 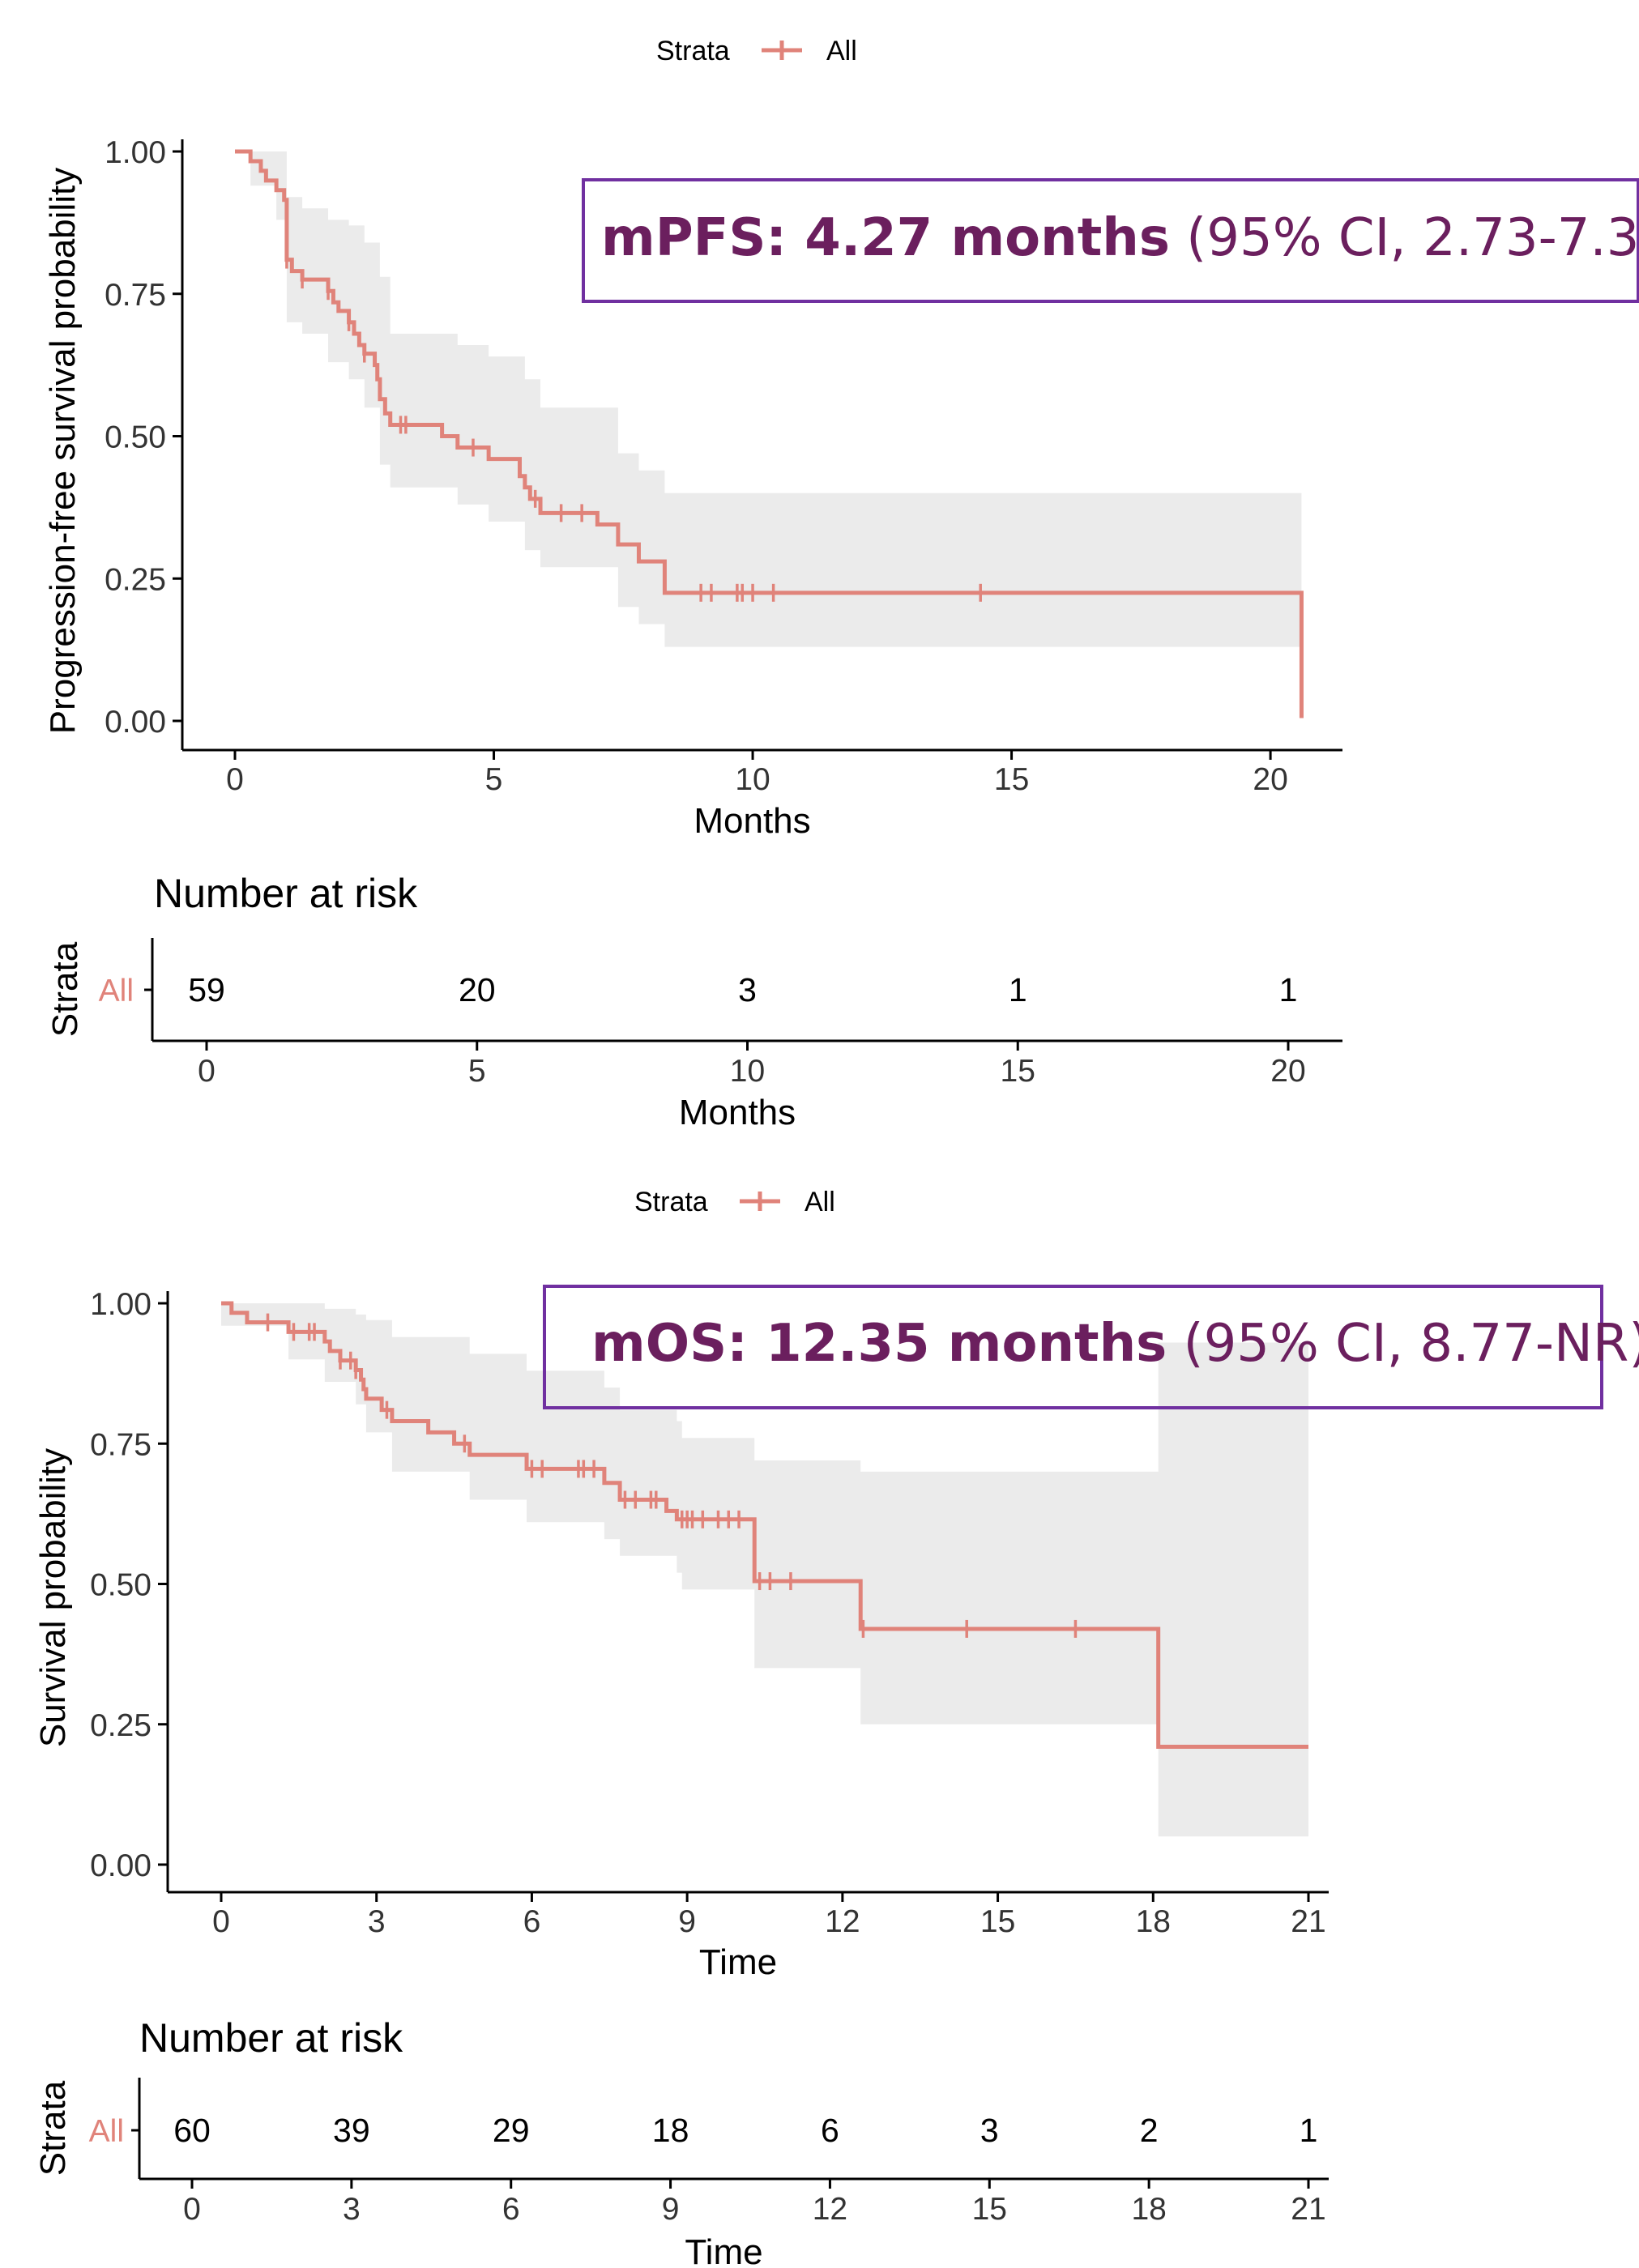 What do you see at coordinates (738, 1962) in the screenshot?
I see `x-axis-label: Time` at bounding box center [738, 1962].